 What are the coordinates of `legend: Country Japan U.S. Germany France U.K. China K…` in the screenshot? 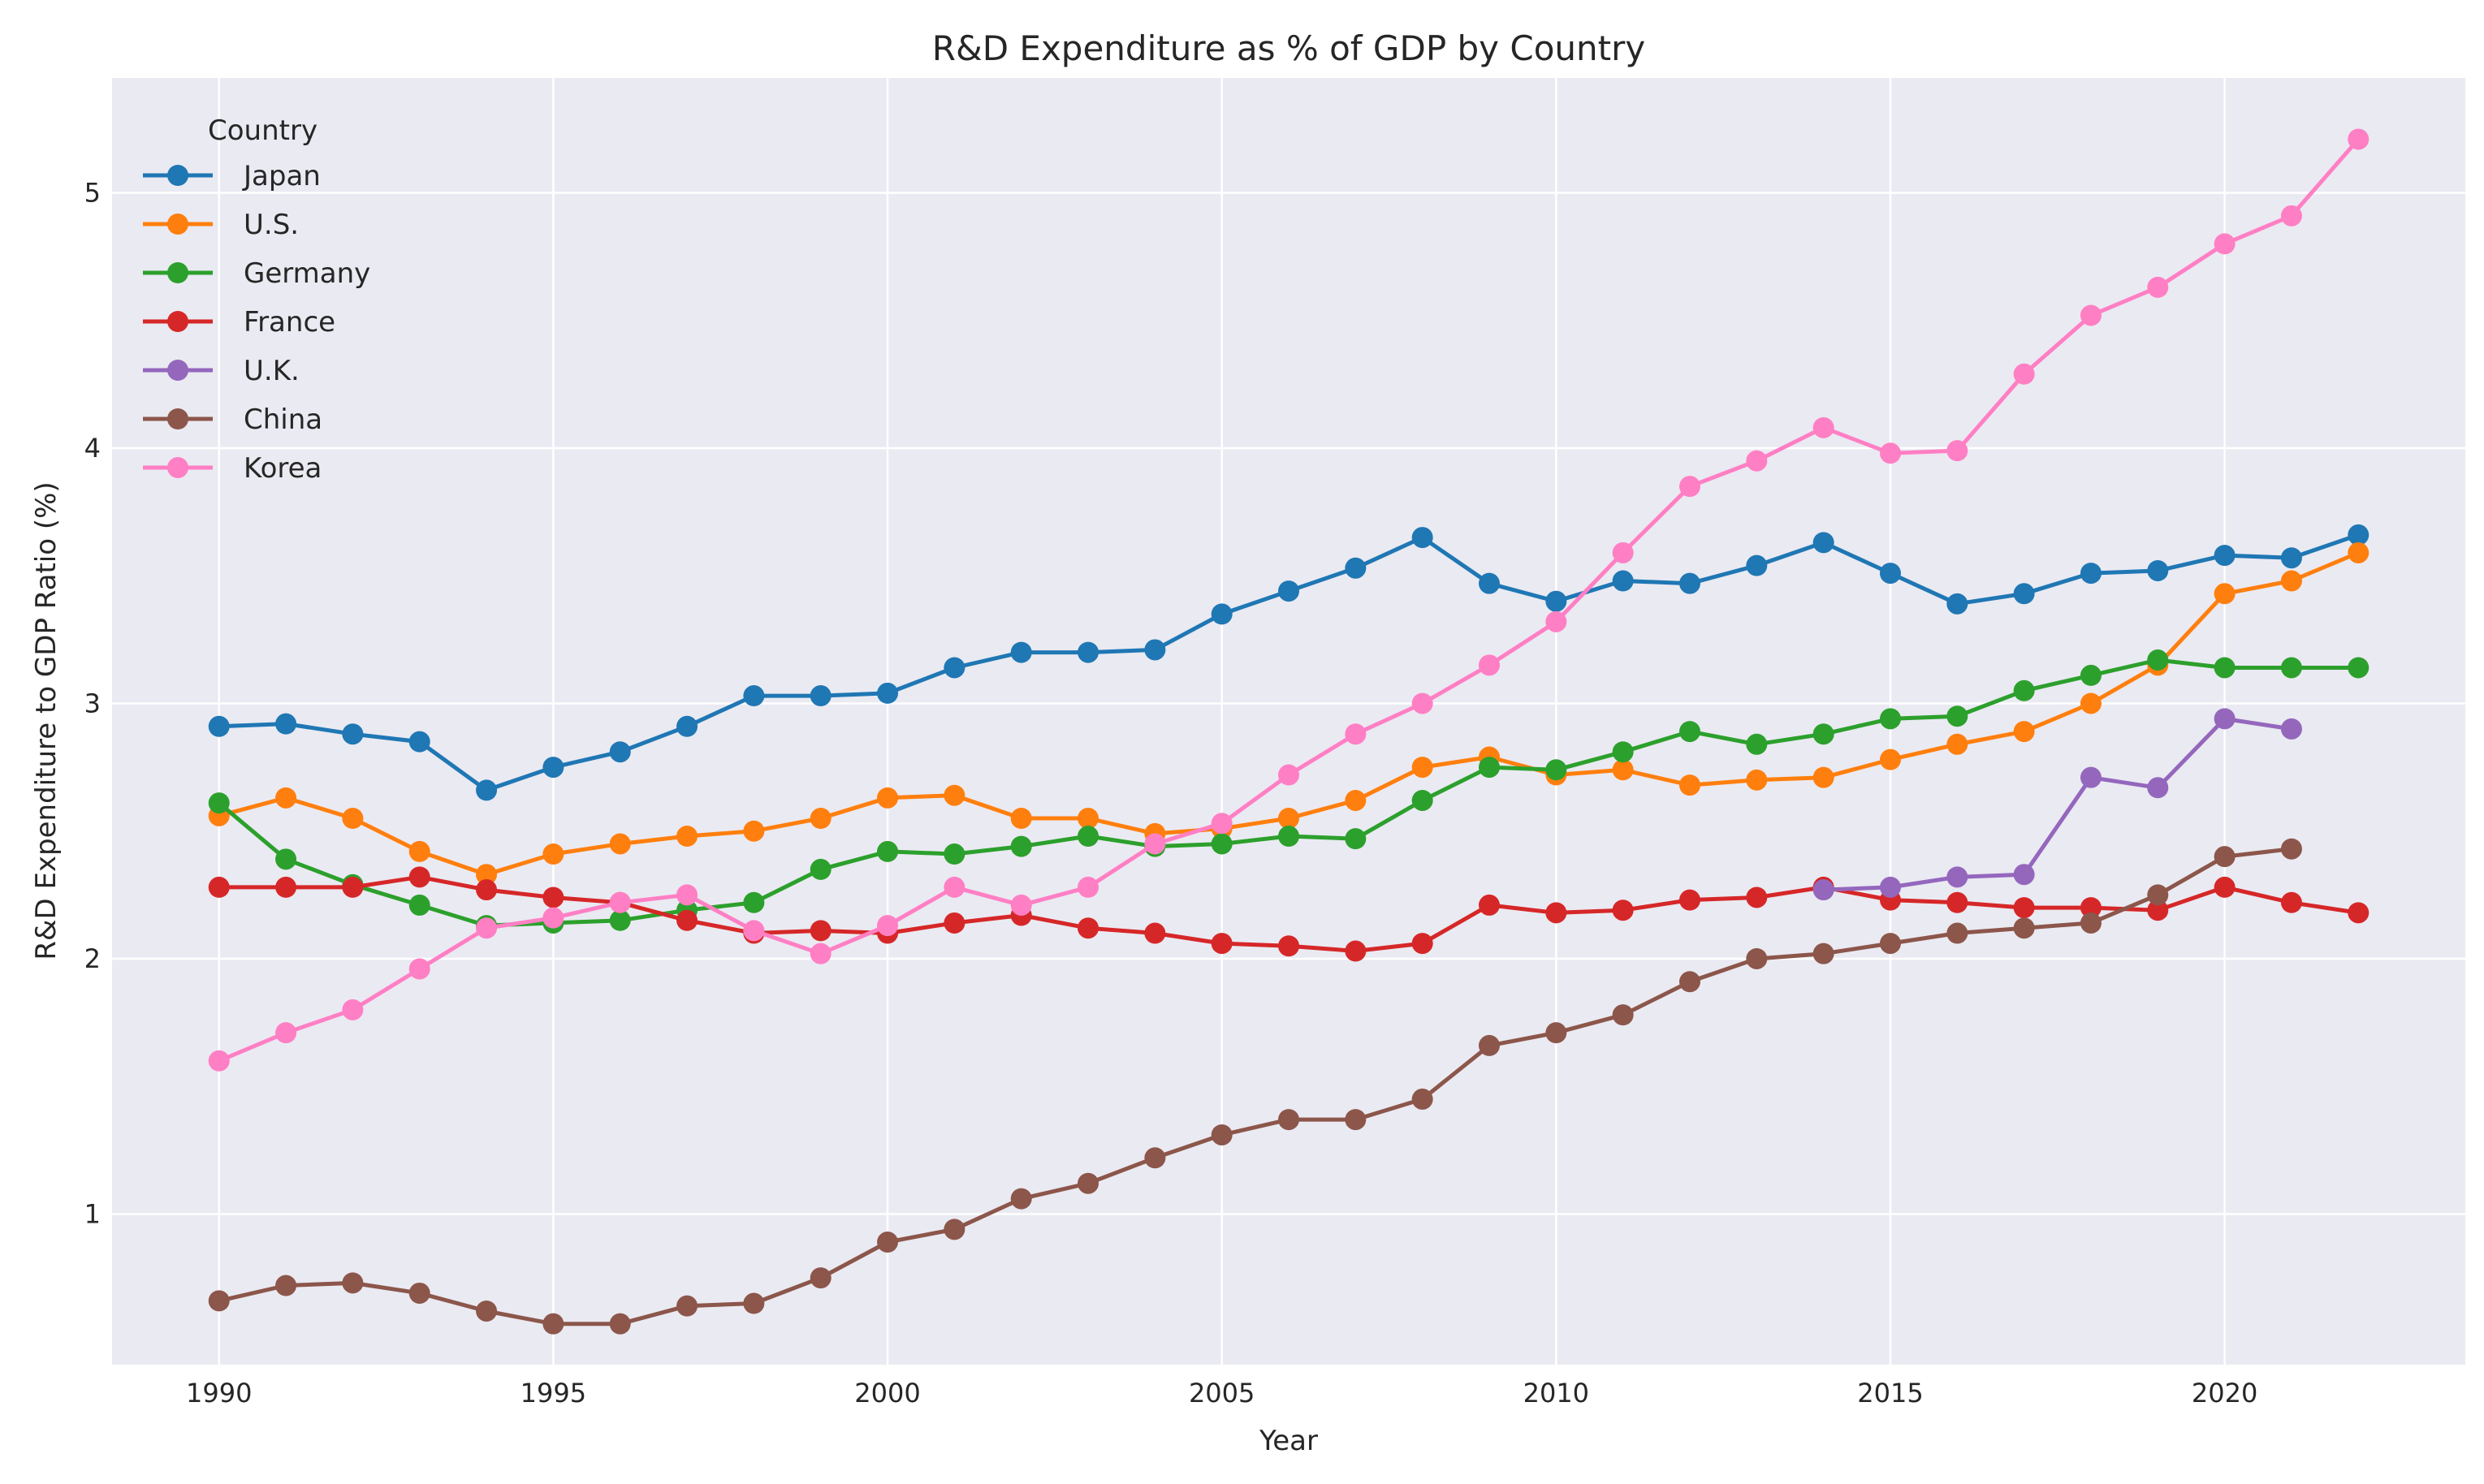 It's located at (256, 299).